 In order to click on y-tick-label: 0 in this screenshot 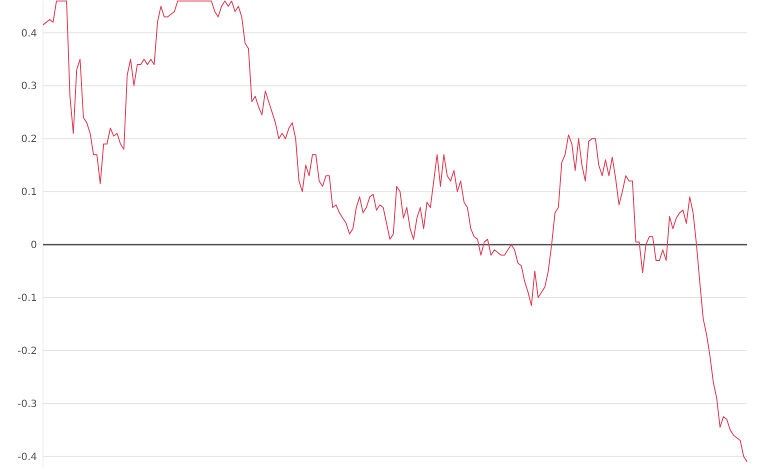, I will do `click(33, 246)`.